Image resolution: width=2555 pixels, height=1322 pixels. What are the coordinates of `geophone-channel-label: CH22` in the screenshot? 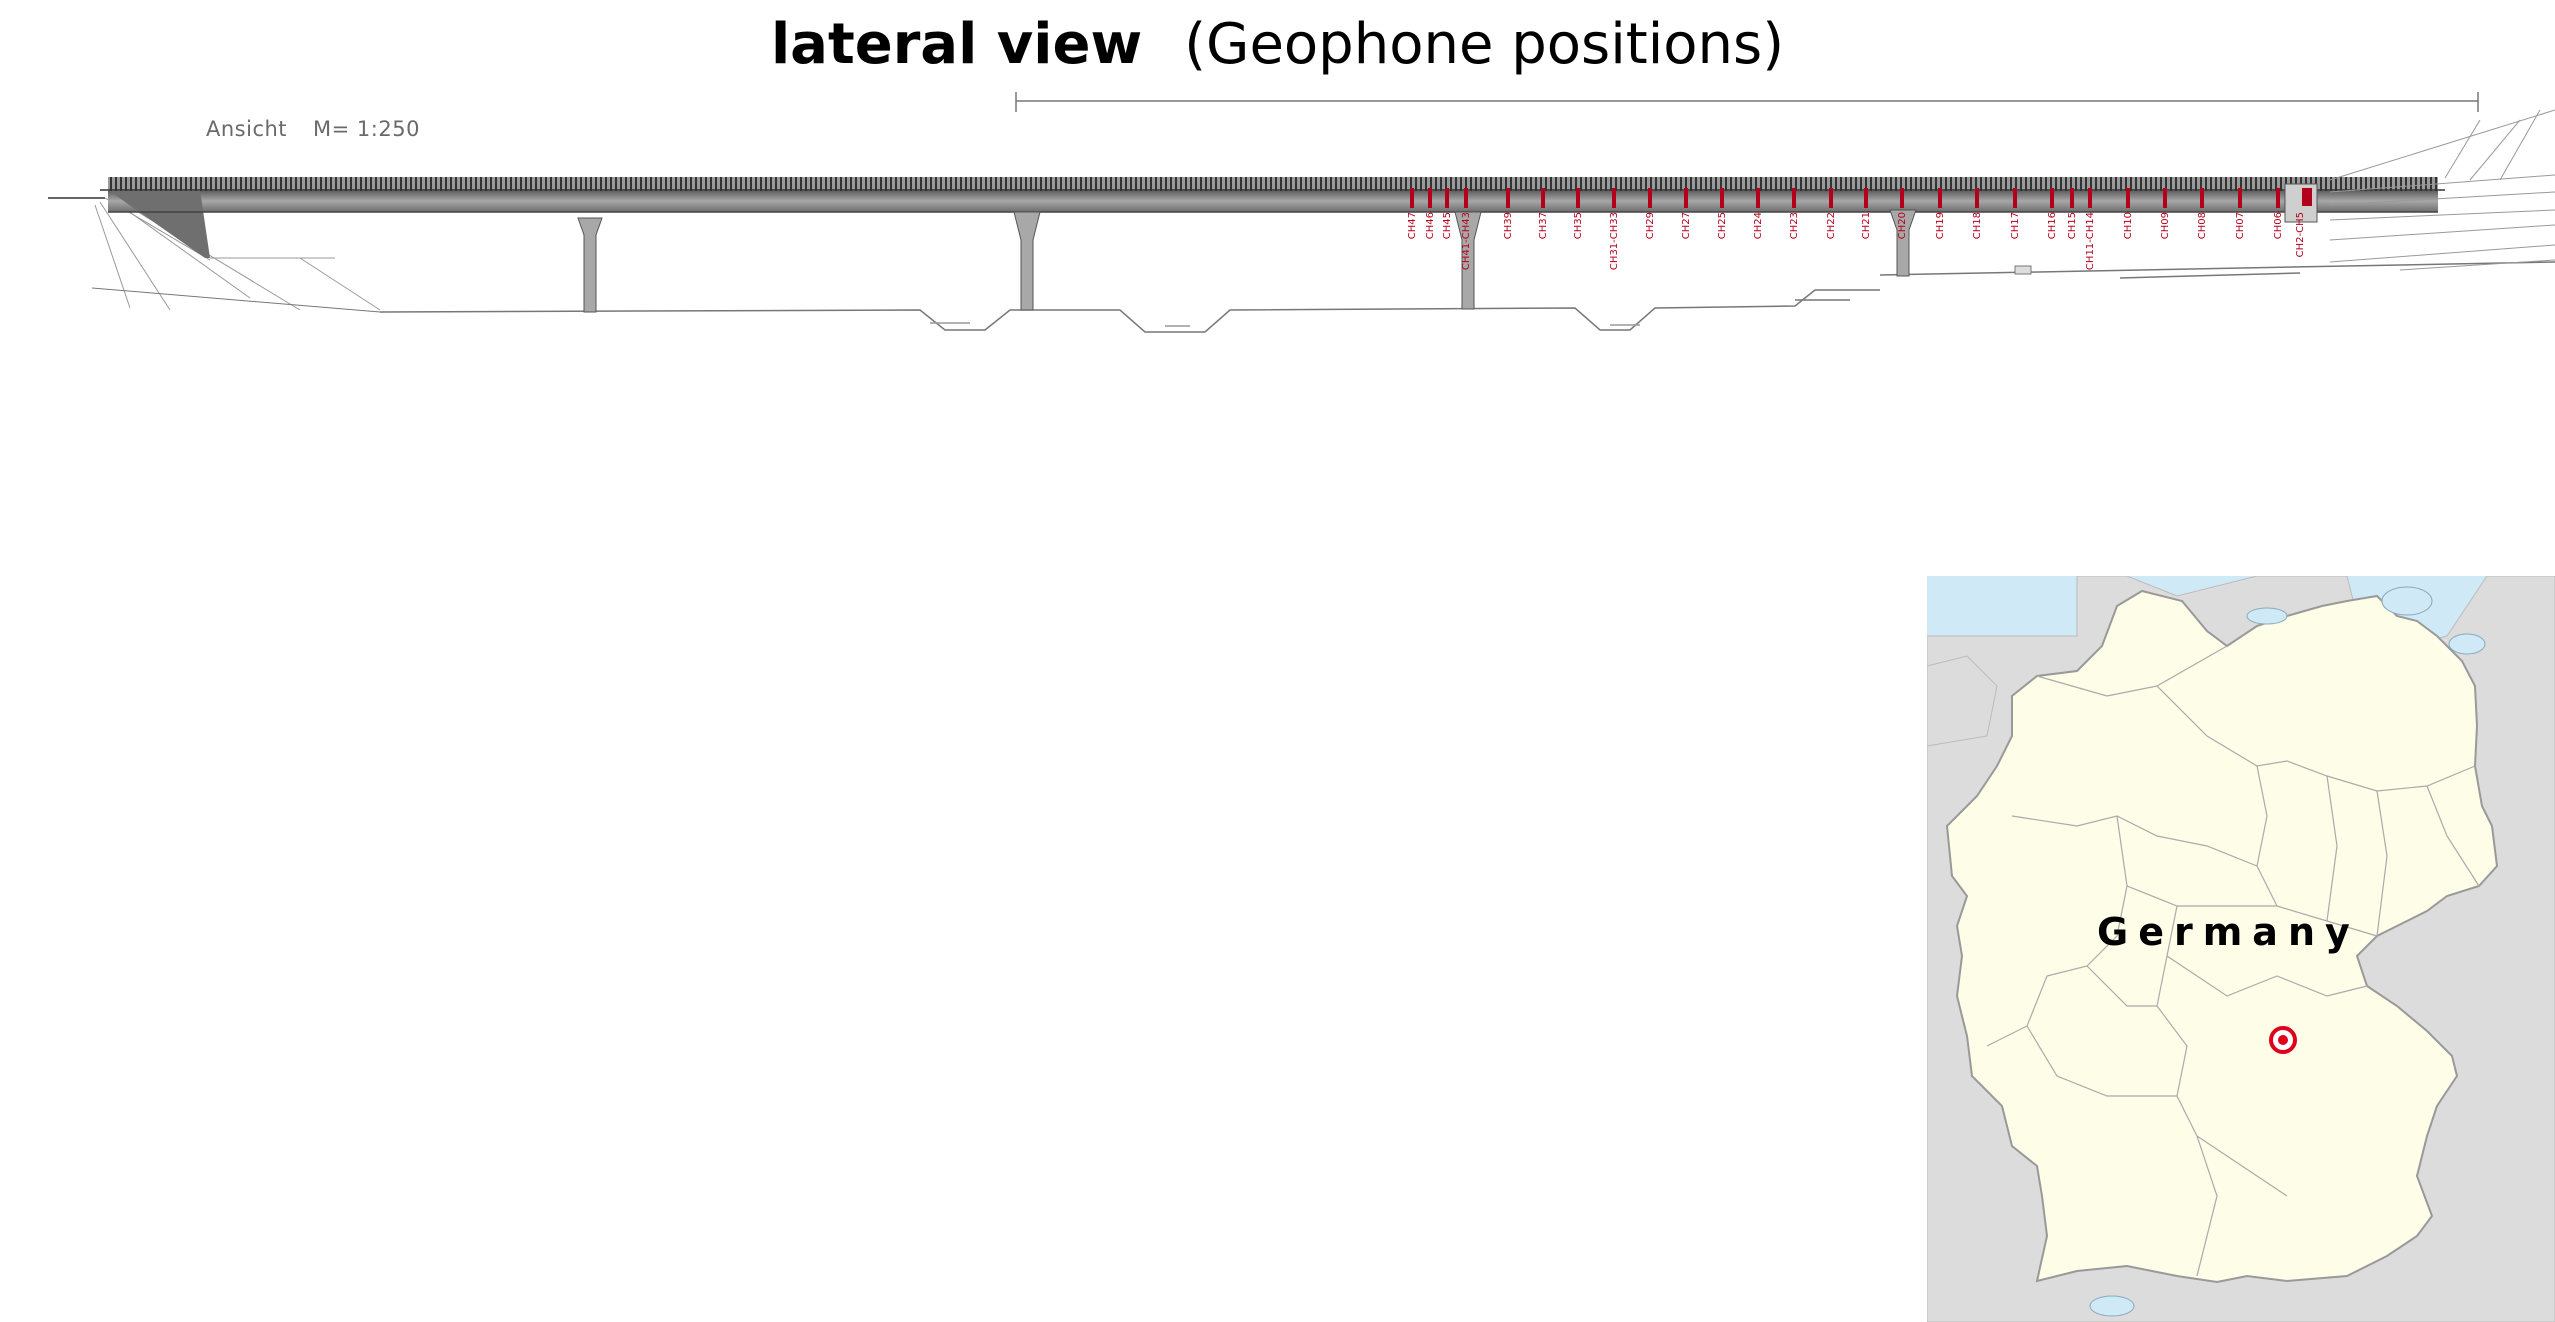 It's located at (1831, 225).